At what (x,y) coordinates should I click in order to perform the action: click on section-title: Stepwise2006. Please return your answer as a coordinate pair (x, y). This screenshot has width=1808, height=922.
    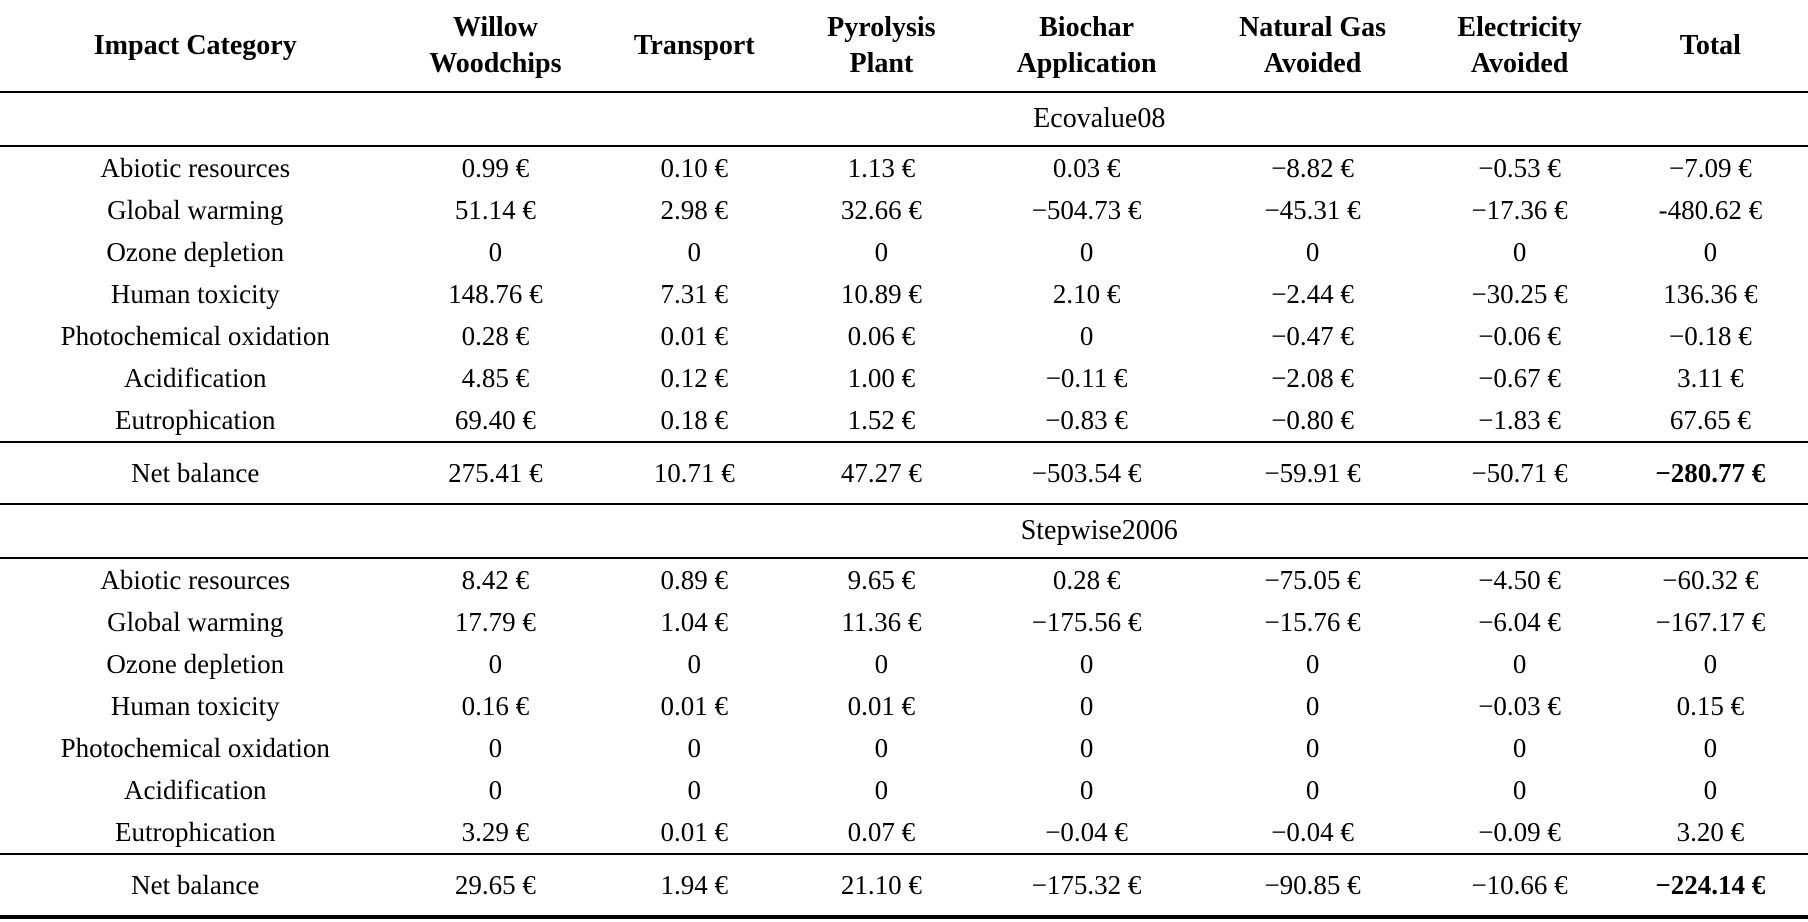
    Looking at the image, I should click on (1099, 531).